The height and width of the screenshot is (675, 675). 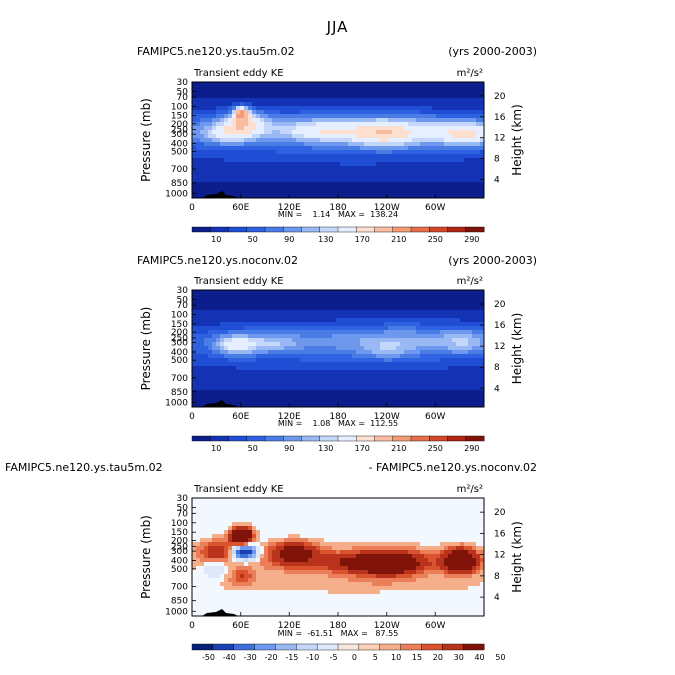 I want to click on colorbar-swatch, so click(x=311, y=229).